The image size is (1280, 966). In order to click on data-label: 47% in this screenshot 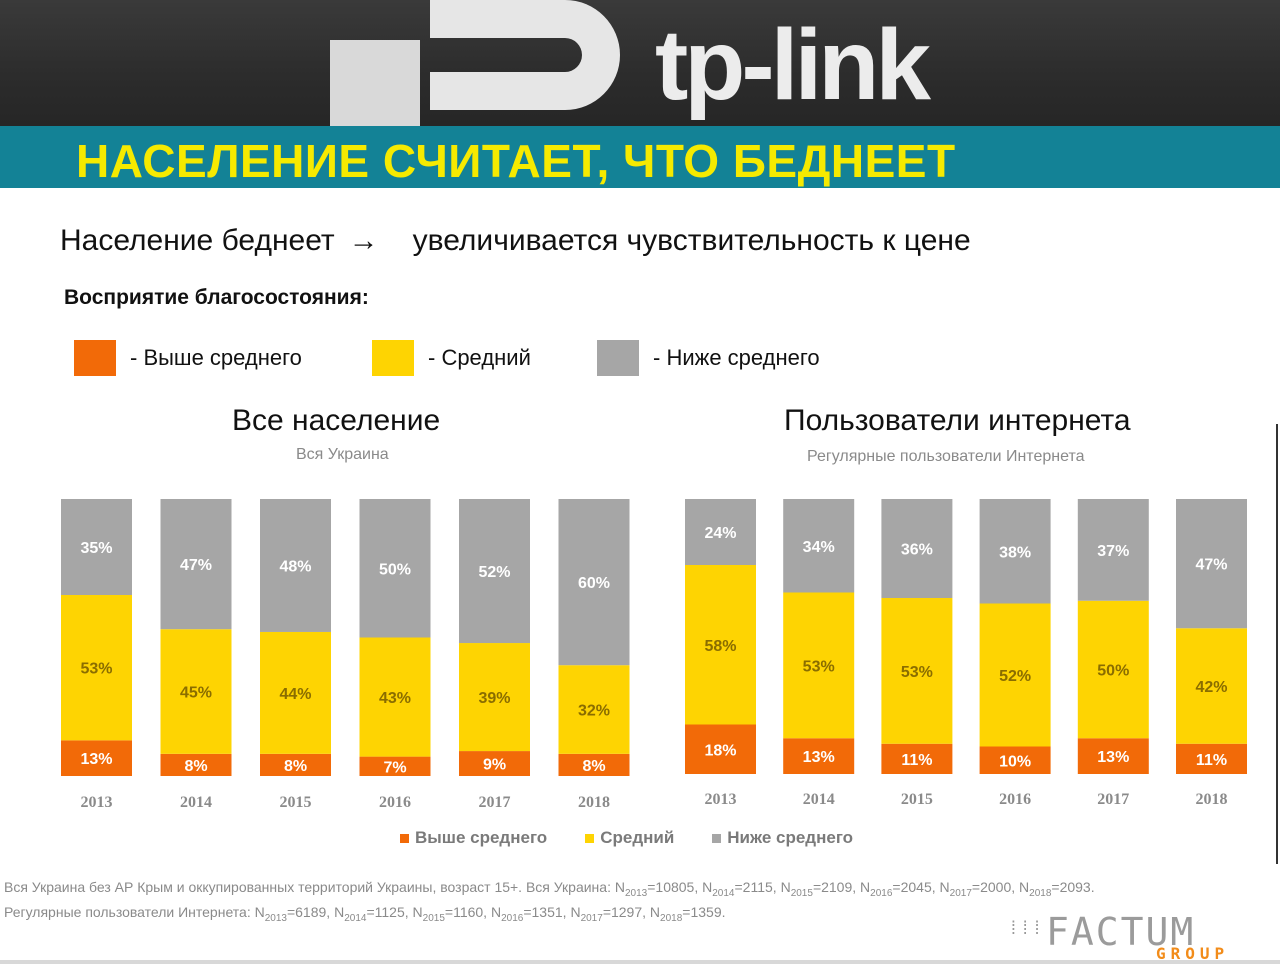, I will do `click(196, 565)`.